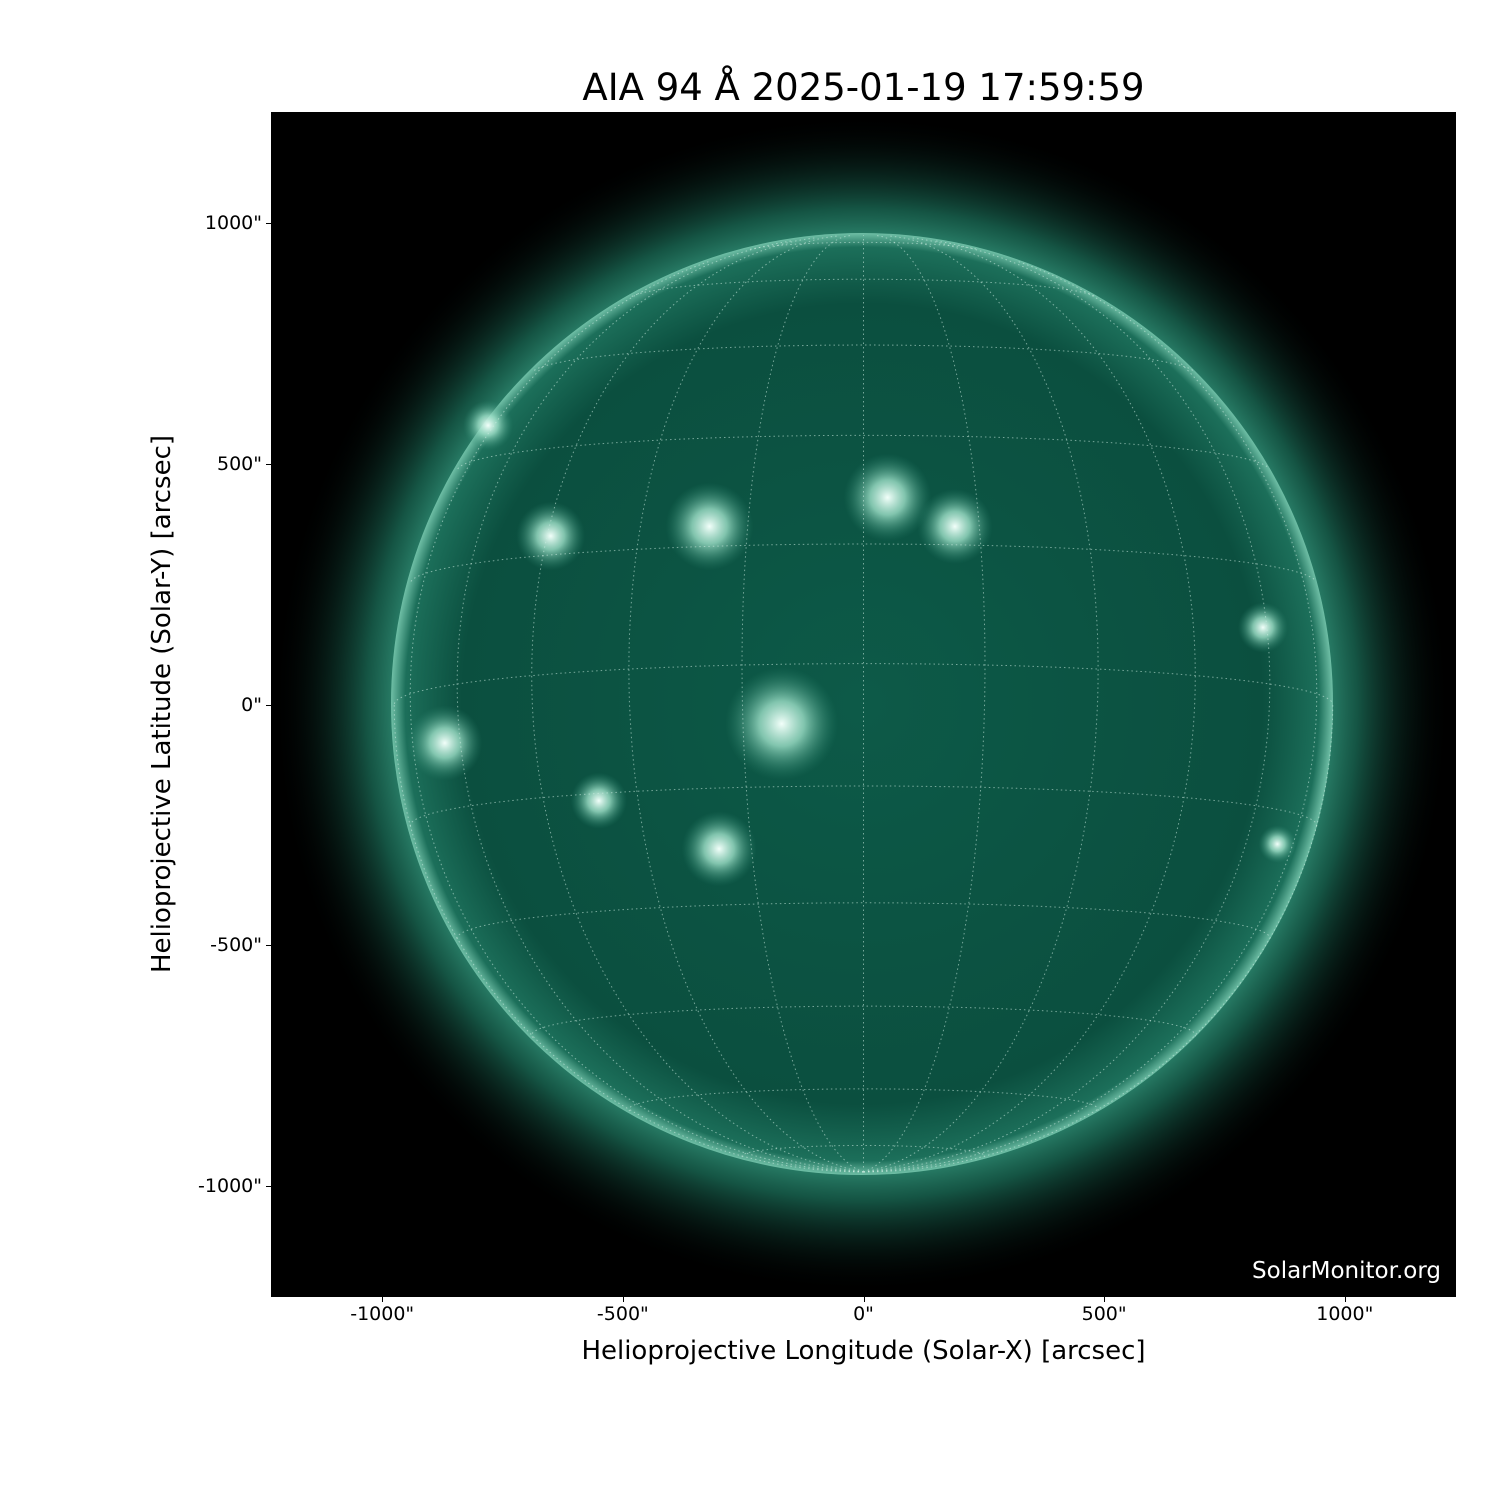 Image resolution: width=1500 pixels, height=1500 pixels. I want to click on x-tick-label: 1000", so click(1345, 1314).